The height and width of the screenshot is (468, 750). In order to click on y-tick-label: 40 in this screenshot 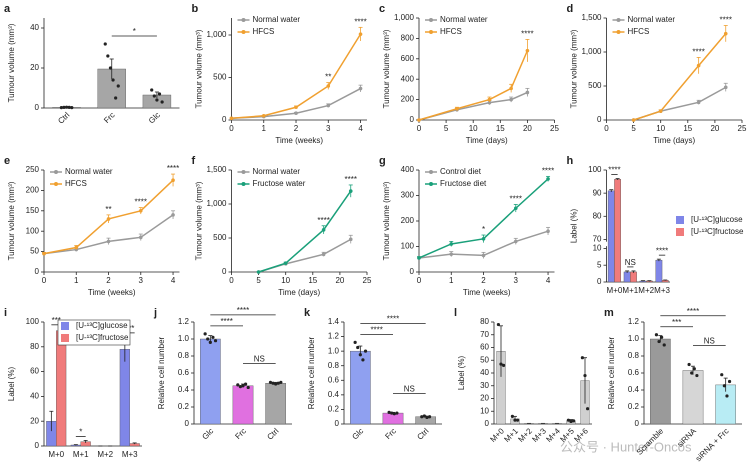, I will do `click(34, 27)`.